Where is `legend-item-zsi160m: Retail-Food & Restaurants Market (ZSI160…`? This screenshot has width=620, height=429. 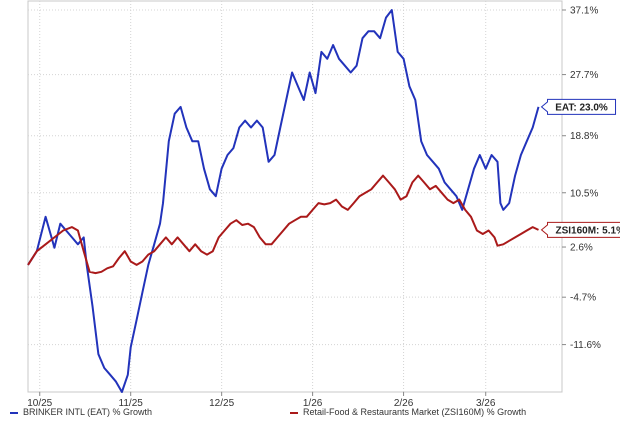 legend-item-zsi160m: Retail-Food & Restaurants Market (ZSI160… is located at coordinates (408, 412).